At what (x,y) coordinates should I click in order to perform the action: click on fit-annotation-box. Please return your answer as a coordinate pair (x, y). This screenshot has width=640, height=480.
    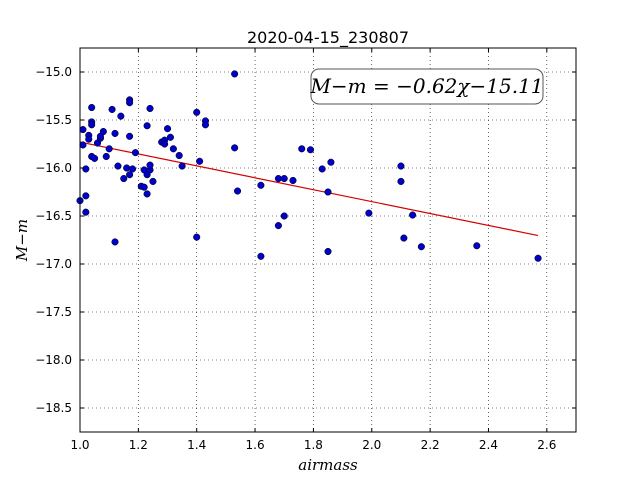
    Looking at the image, I should click on (427, 86).